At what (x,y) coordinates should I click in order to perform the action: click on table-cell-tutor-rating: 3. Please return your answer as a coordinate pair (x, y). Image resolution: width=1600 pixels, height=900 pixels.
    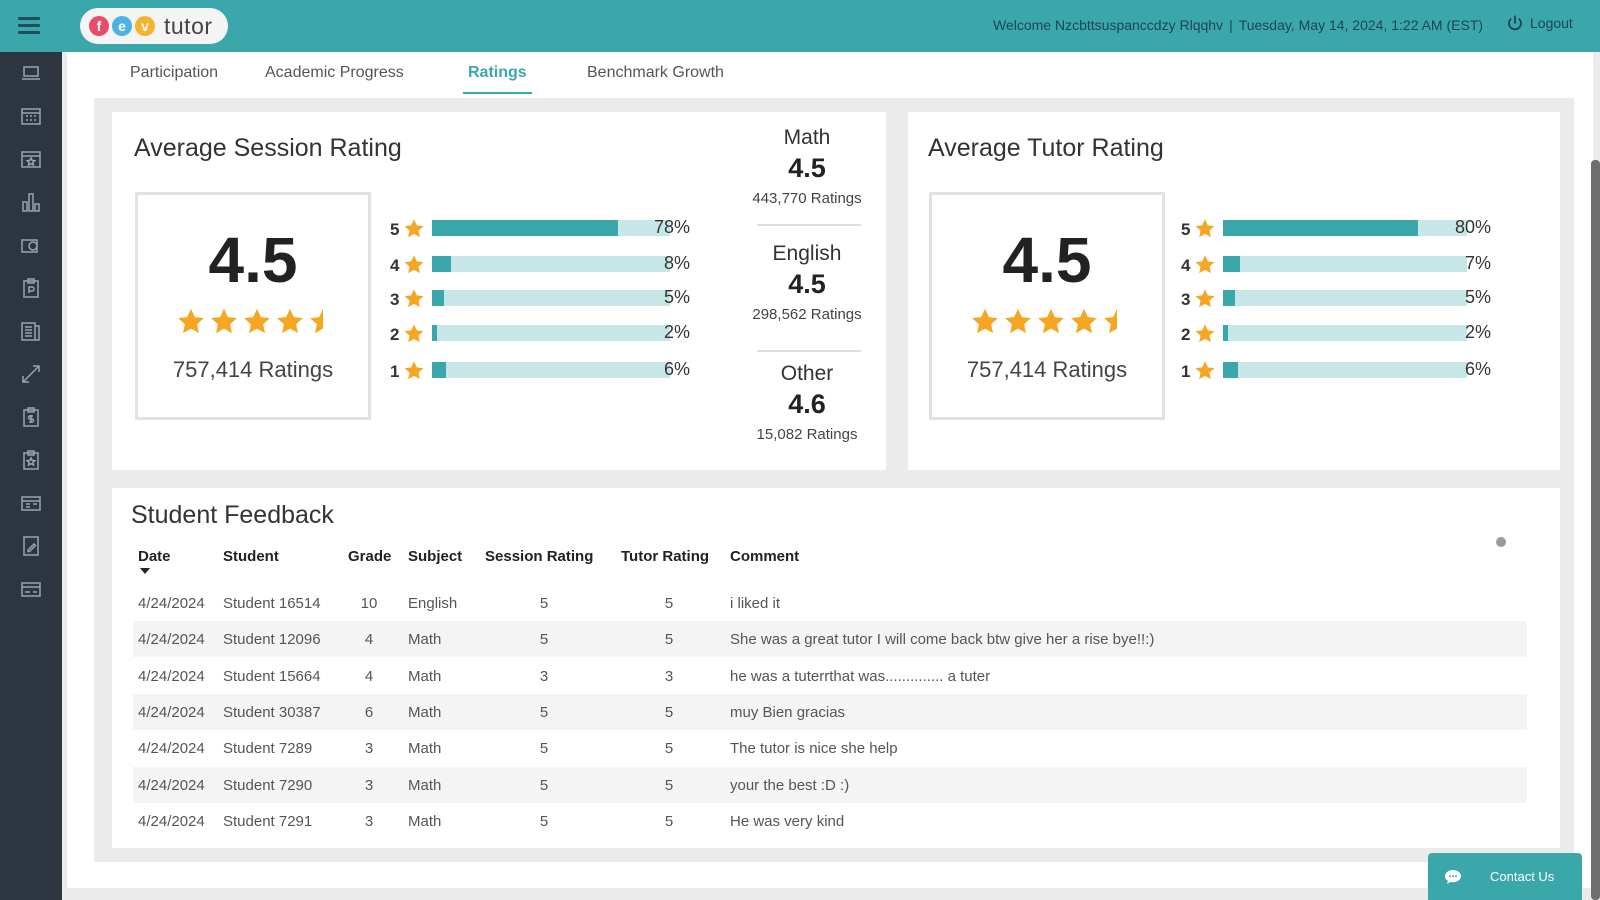
    Looking at the image, I should click on (669, 676).